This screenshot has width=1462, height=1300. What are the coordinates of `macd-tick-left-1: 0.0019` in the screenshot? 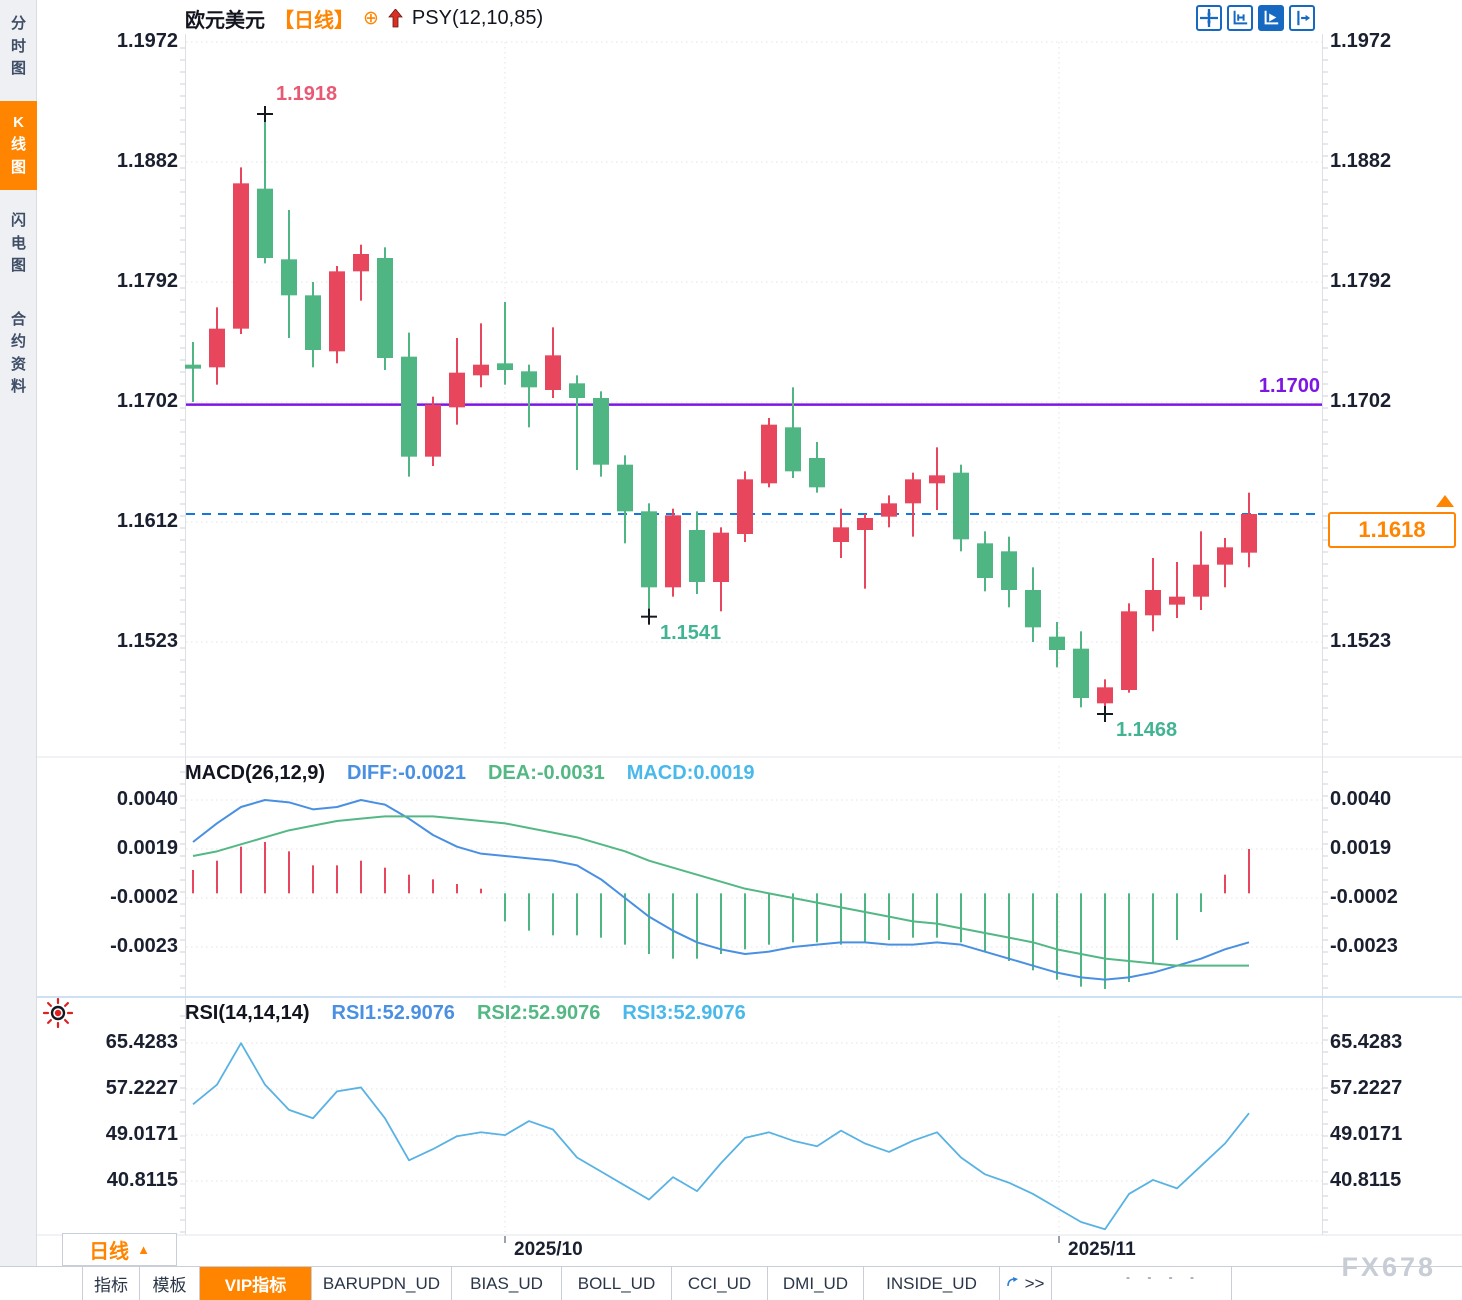 It's located at (147, 848).